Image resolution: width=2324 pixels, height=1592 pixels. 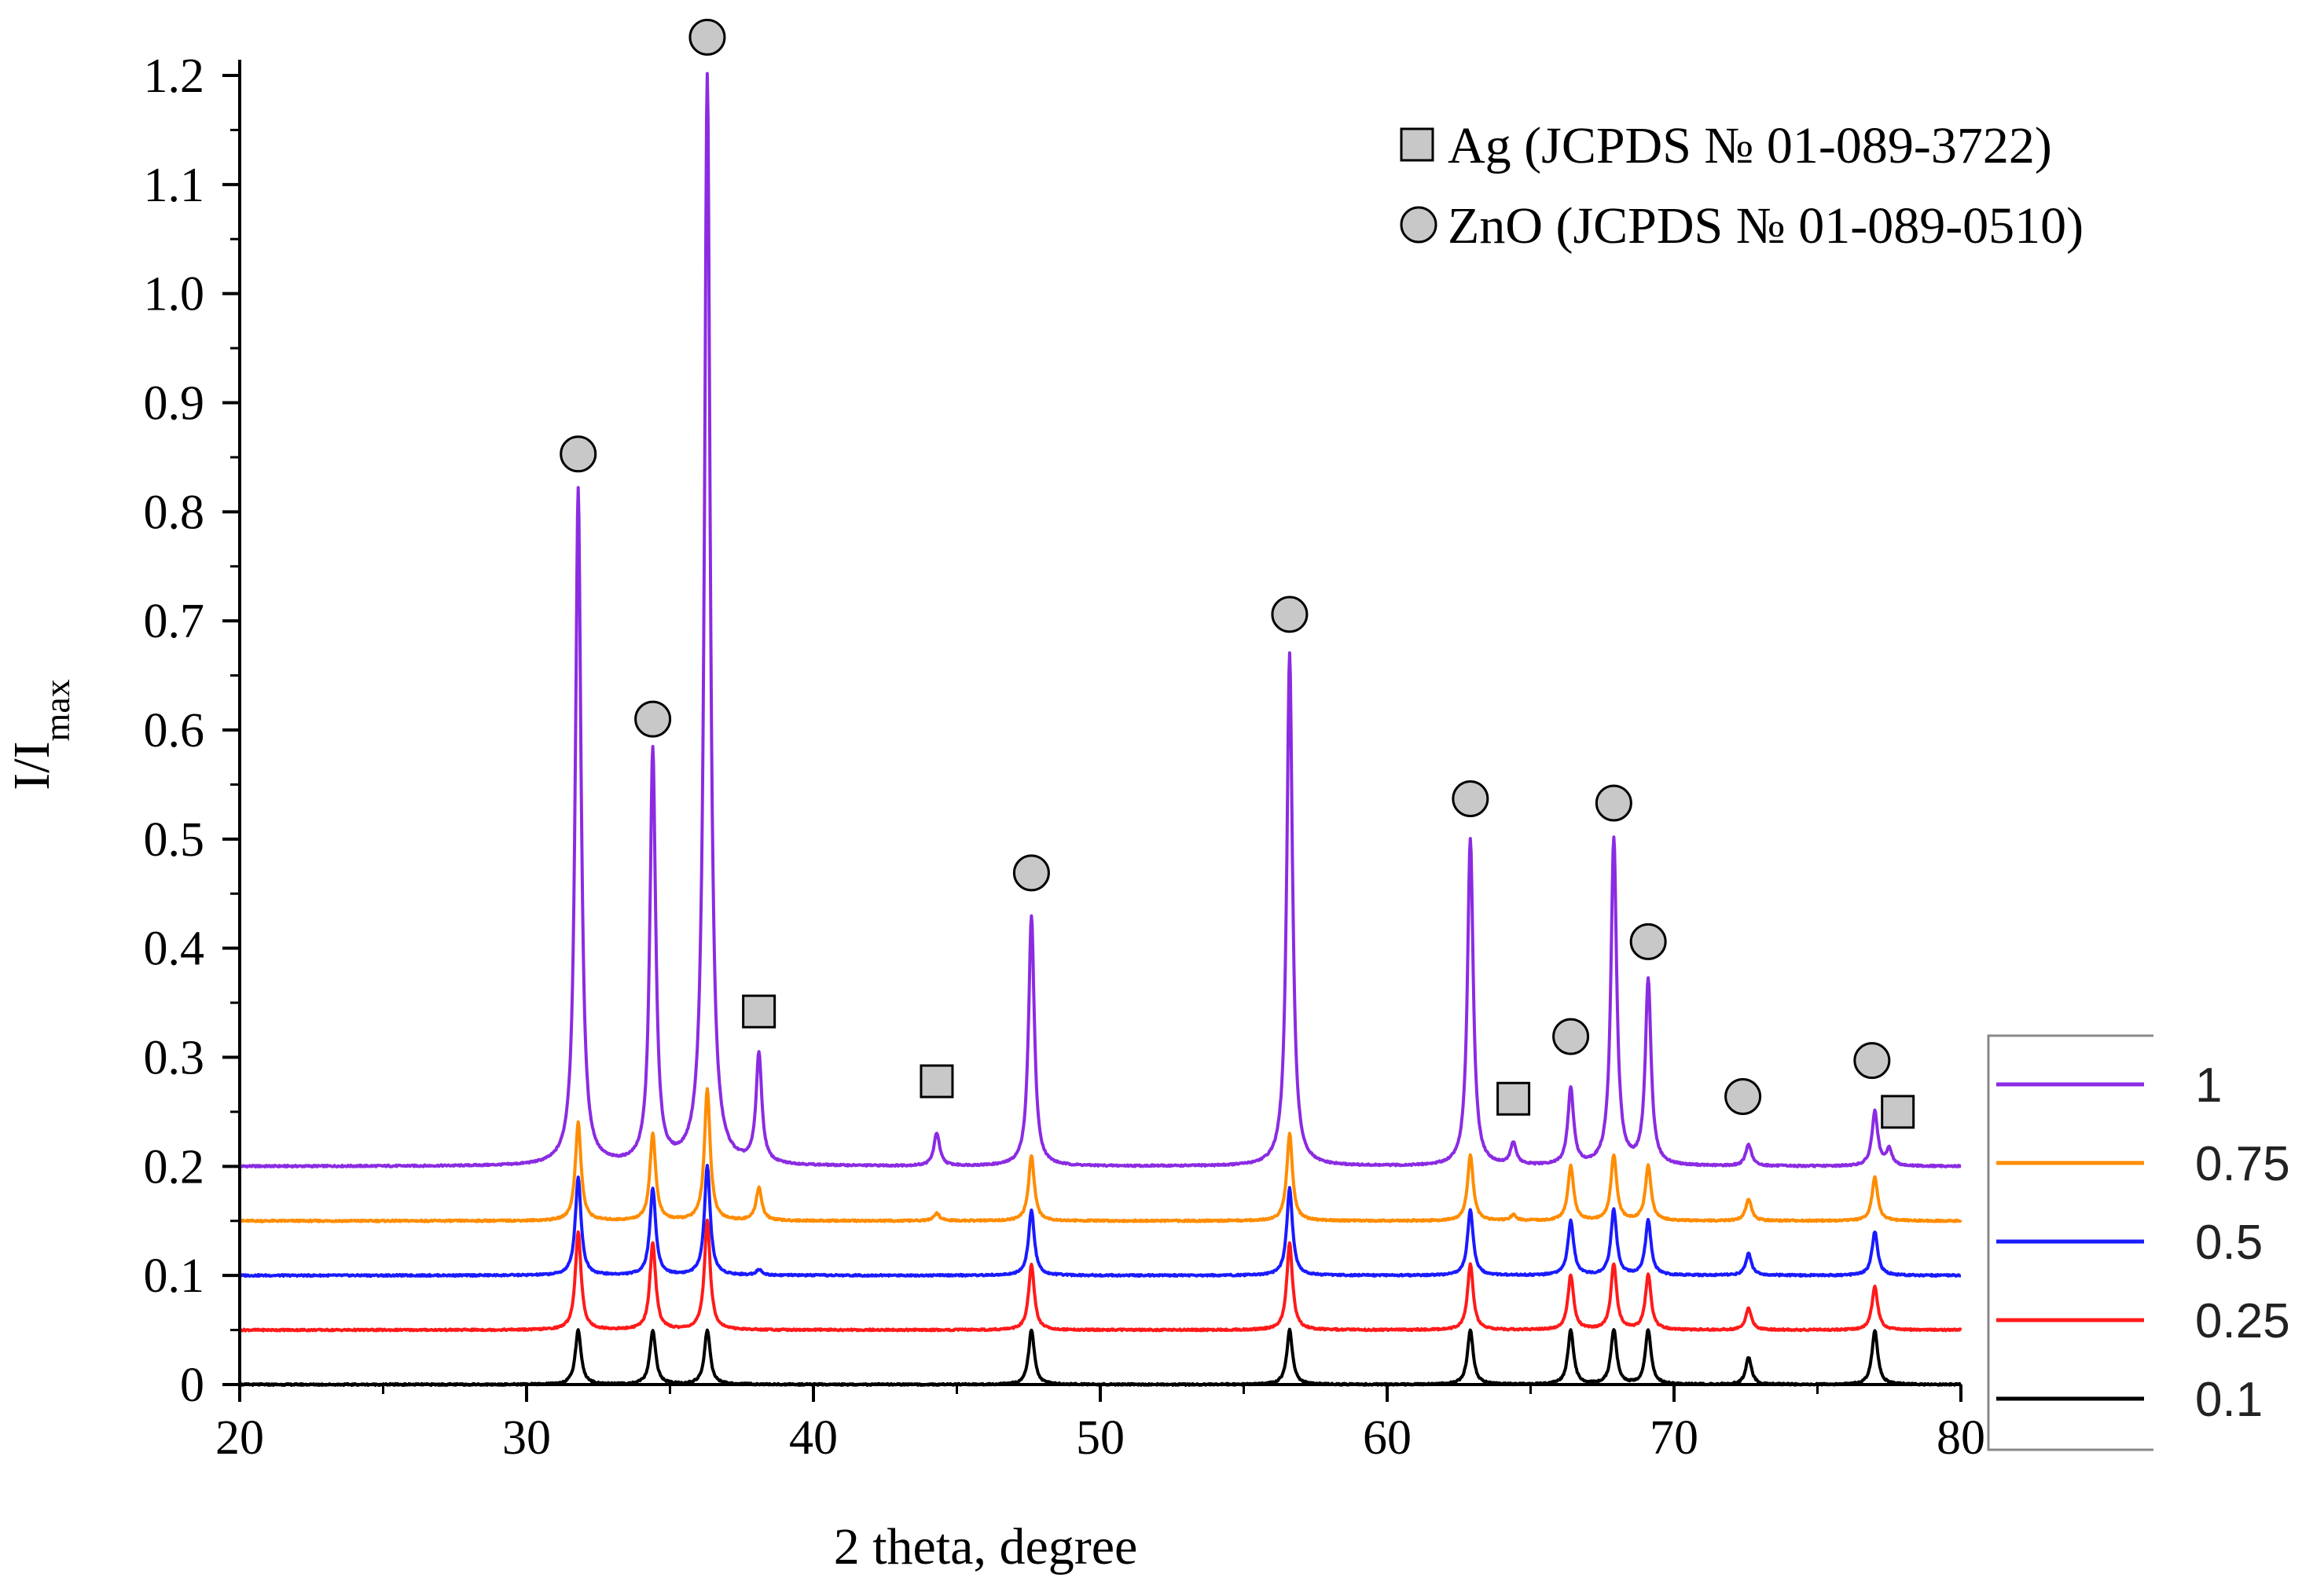 What do you see at coordinates (174, 840) in the screenshot?
I see `y-tick-label: 0.5` at bounding box center [174, 840].